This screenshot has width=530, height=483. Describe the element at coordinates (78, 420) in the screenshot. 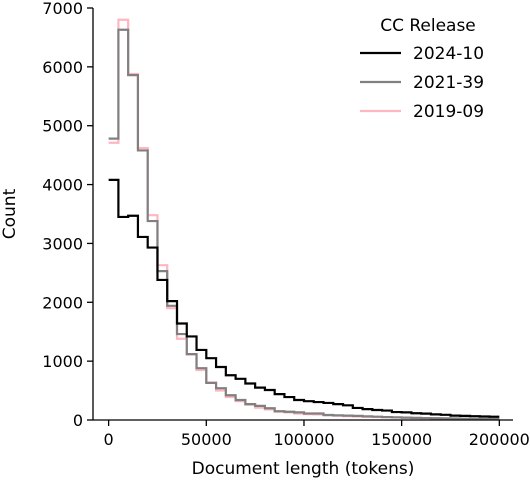

I see `y-tick-label: 0` at that location.